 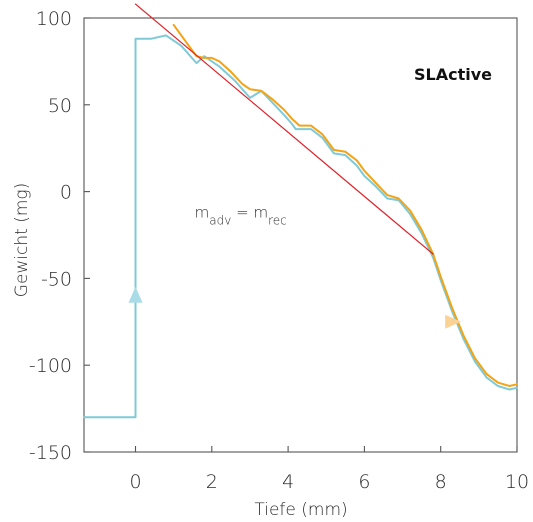 What do you see at coordinates (212, 482) in the screenshot?
I see `x-tick-label: 2` at bounding box center [212, 482].